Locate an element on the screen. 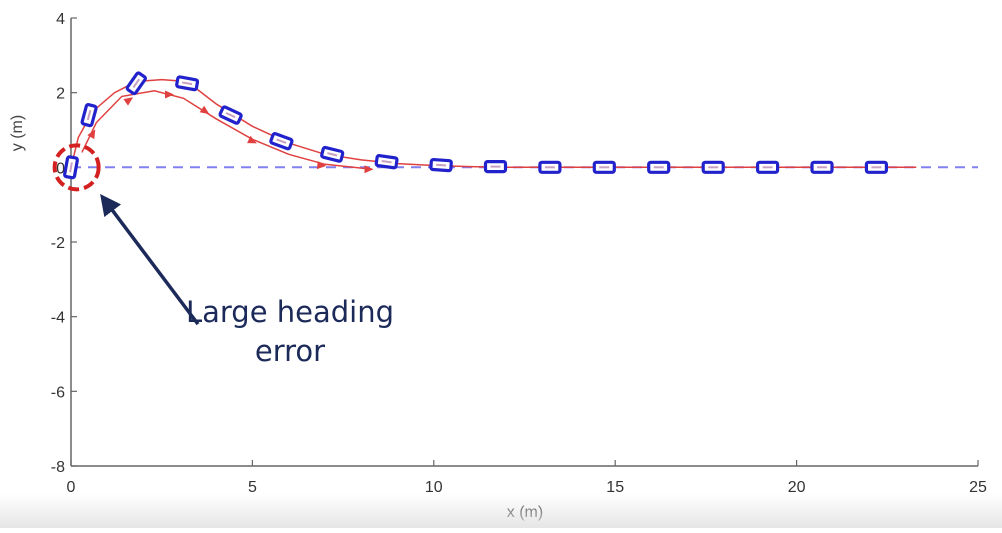  highlight-circle is located at coordinates (76, 167).